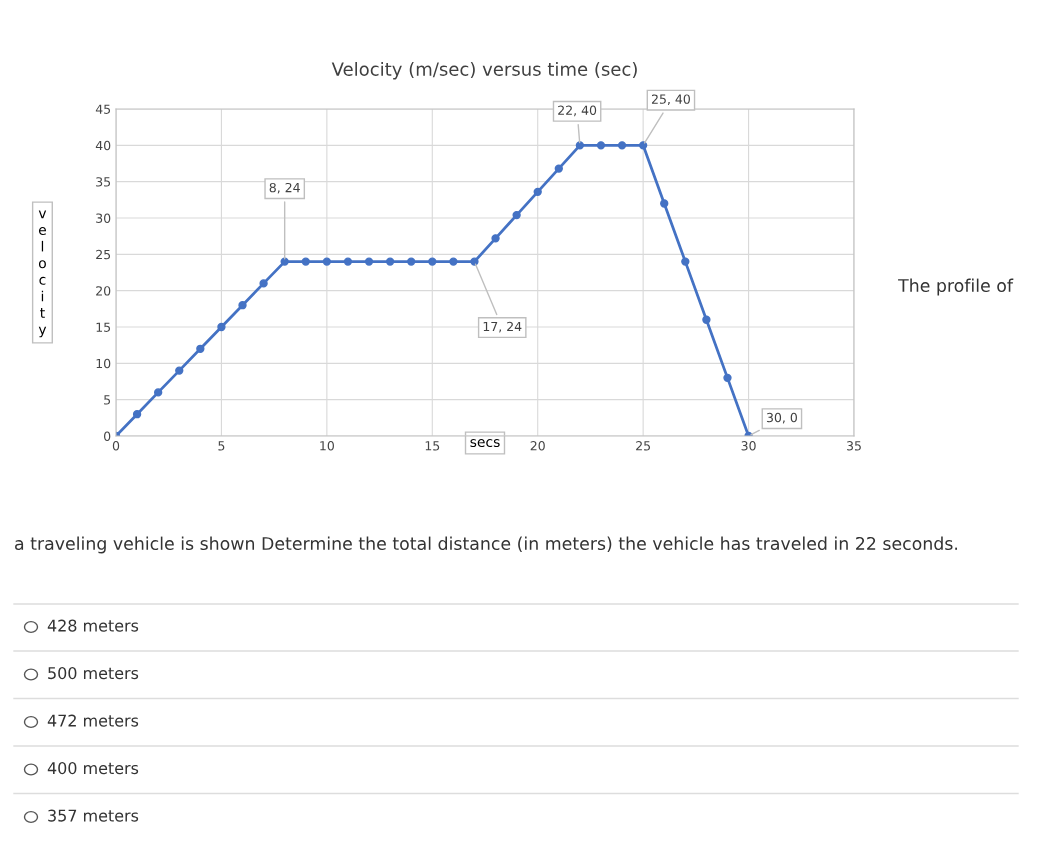 The image size is (1042, 860). Describe the element at coordinates (432, 446) in the screenshot. I see `x-tick-label: 15` at that location.